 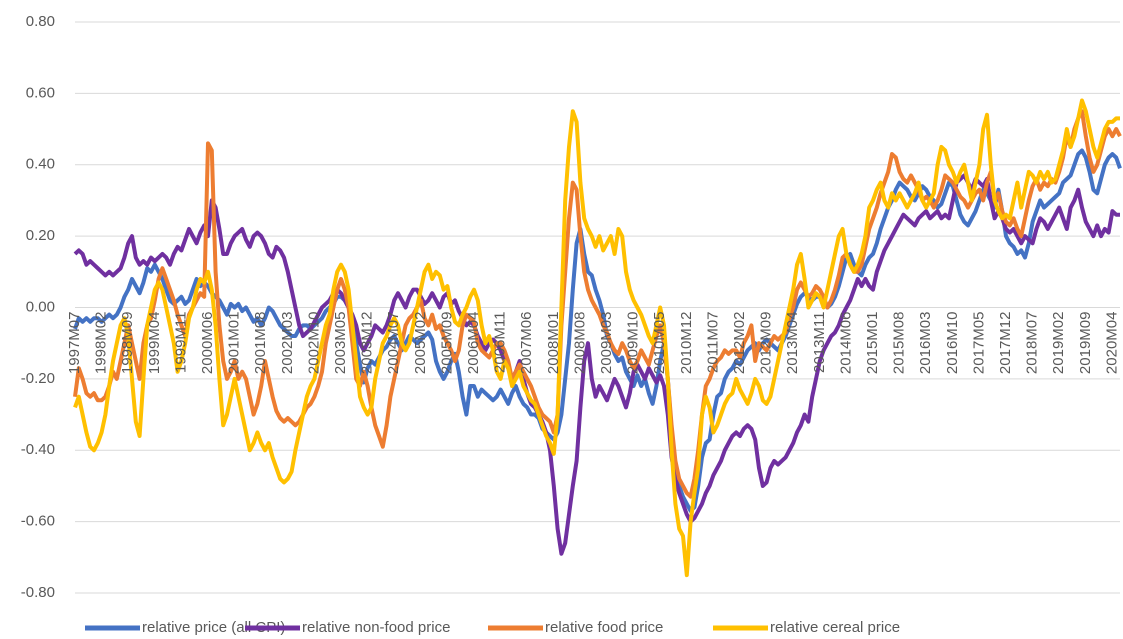 I want to click on x-tick-label: 1997M07, so click(x=74, y=343).